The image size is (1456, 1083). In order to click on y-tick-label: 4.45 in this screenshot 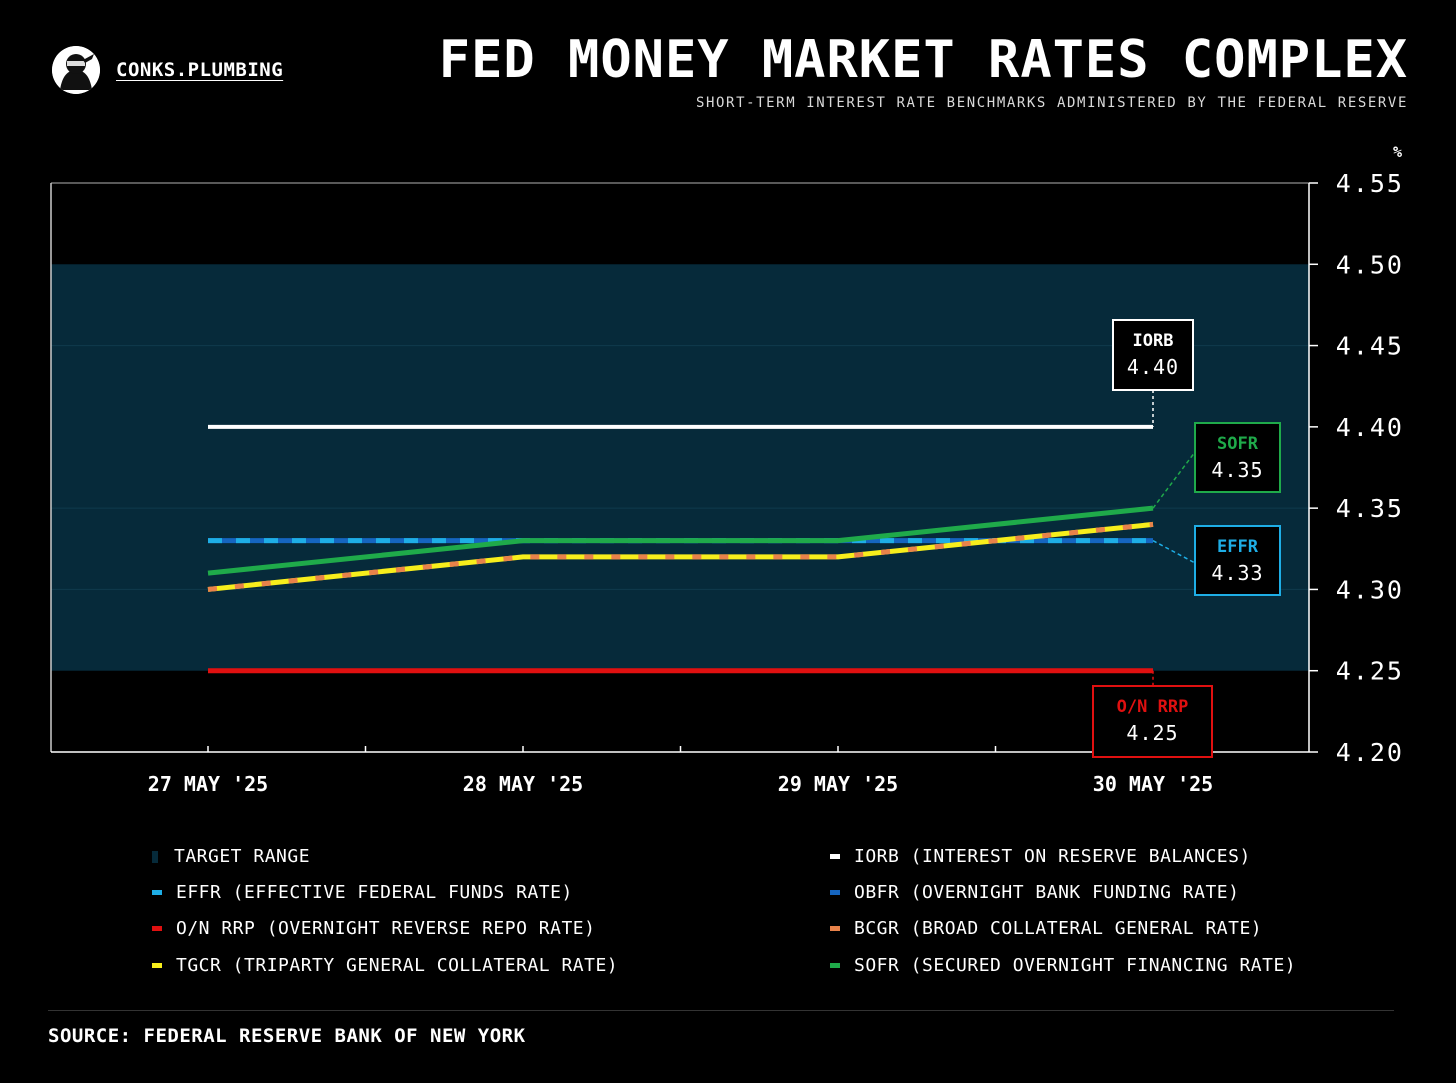, I will do `click(1370, 346)`.